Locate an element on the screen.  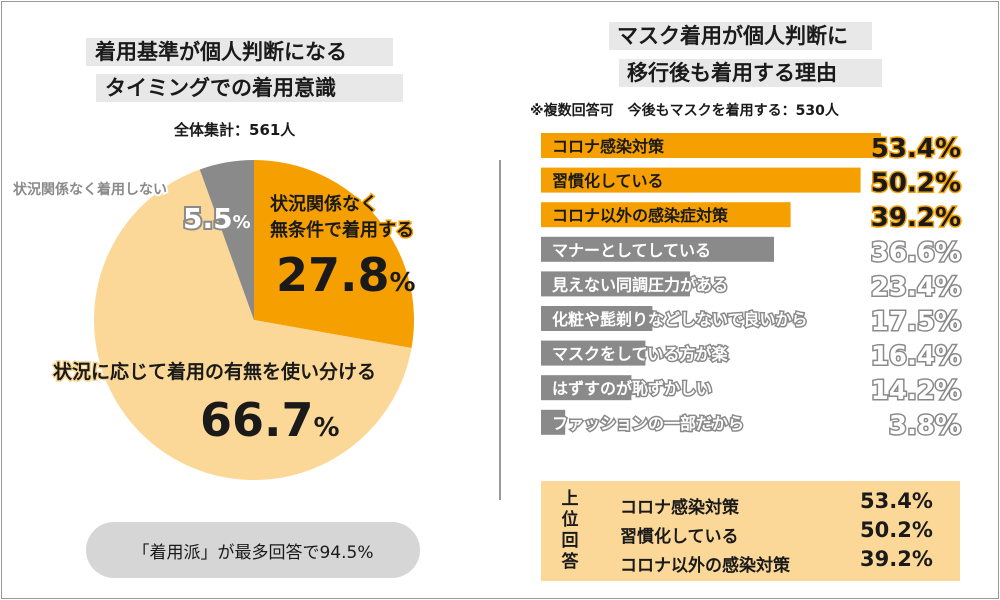
pie-label-situational: 状況に応じて着用の有無を使い分ける is located at coordinates (214, 371).